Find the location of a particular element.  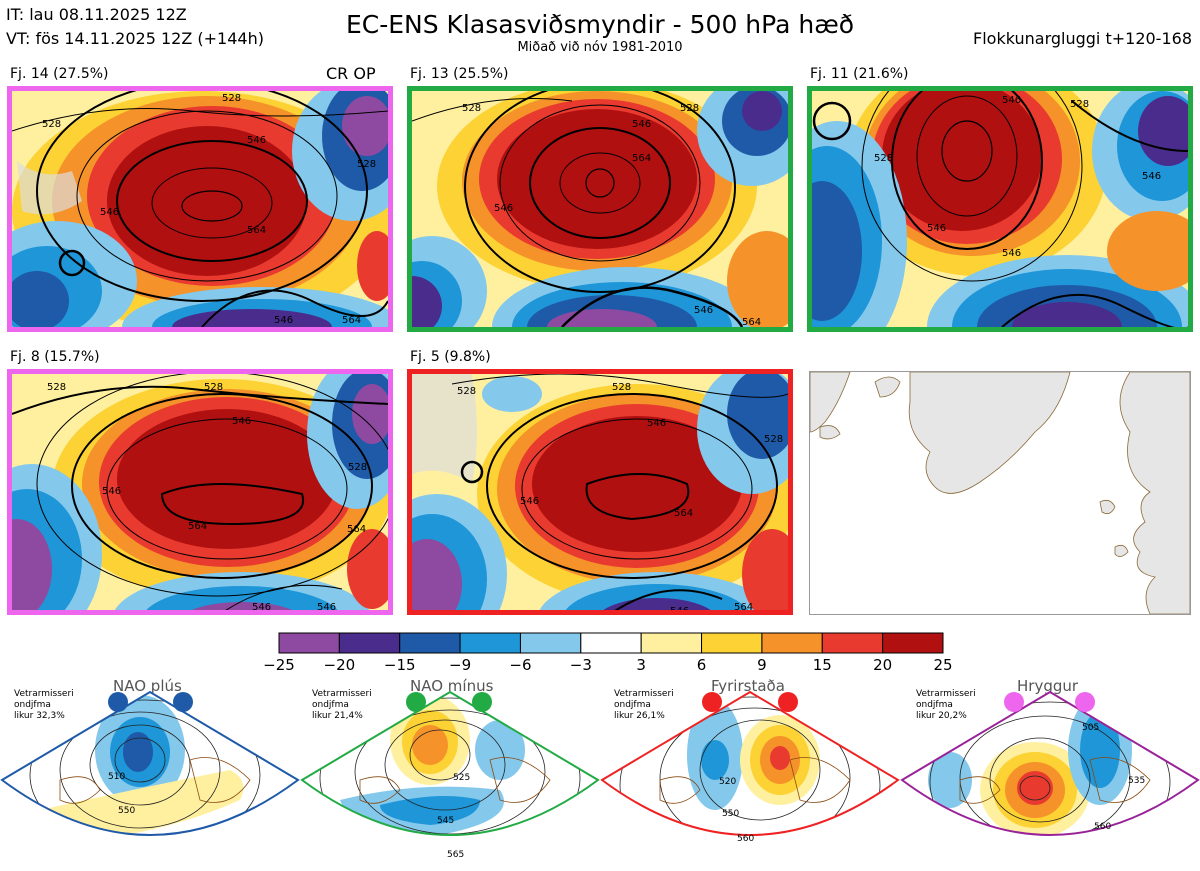

anomaly-heatmap-4: 528 528 546 546 564 528 564 546 546 is located at coordinates (200, 493).